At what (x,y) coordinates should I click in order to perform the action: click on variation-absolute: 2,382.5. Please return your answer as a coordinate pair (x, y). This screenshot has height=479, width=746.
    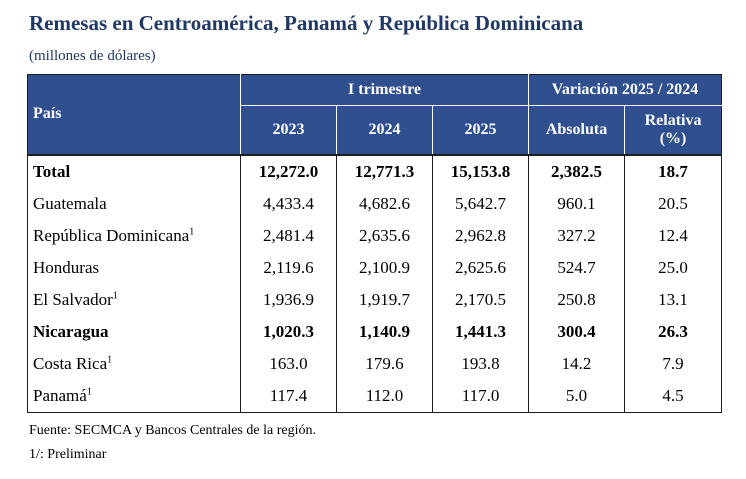
    Looking at the image, I should click on (576, 171).